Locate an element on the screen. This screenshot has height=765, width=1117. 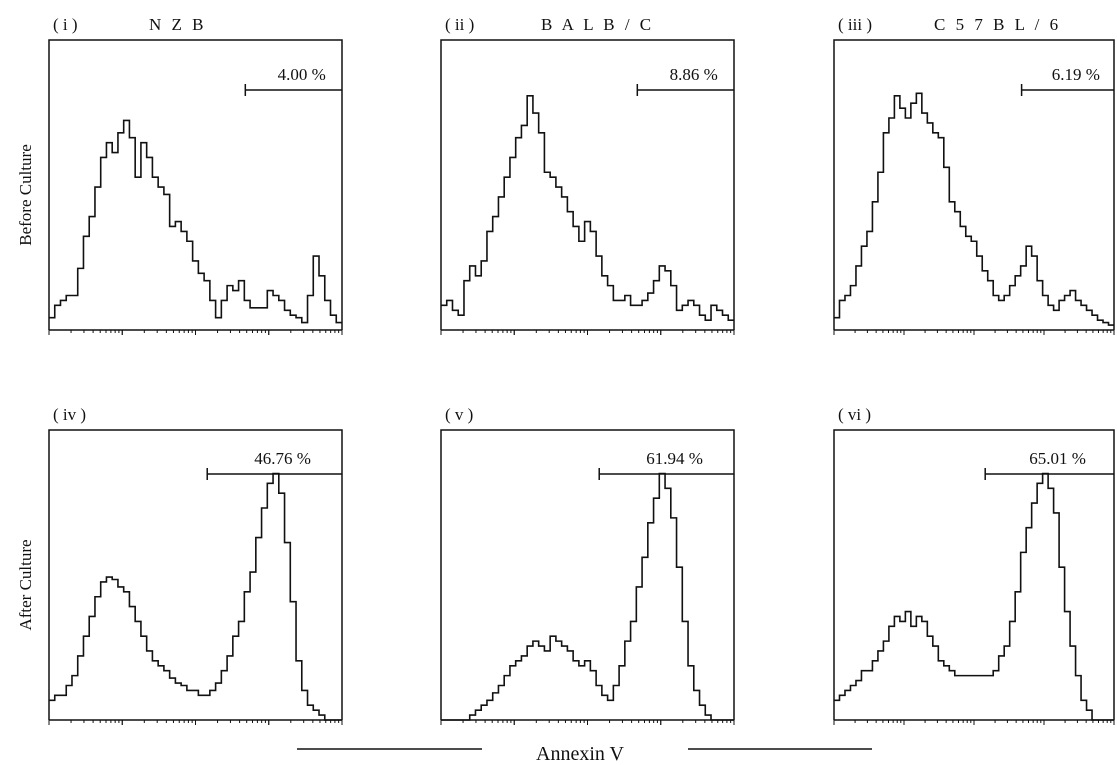
x-axis-label: Annexin V is located at coordinates (580, 754).